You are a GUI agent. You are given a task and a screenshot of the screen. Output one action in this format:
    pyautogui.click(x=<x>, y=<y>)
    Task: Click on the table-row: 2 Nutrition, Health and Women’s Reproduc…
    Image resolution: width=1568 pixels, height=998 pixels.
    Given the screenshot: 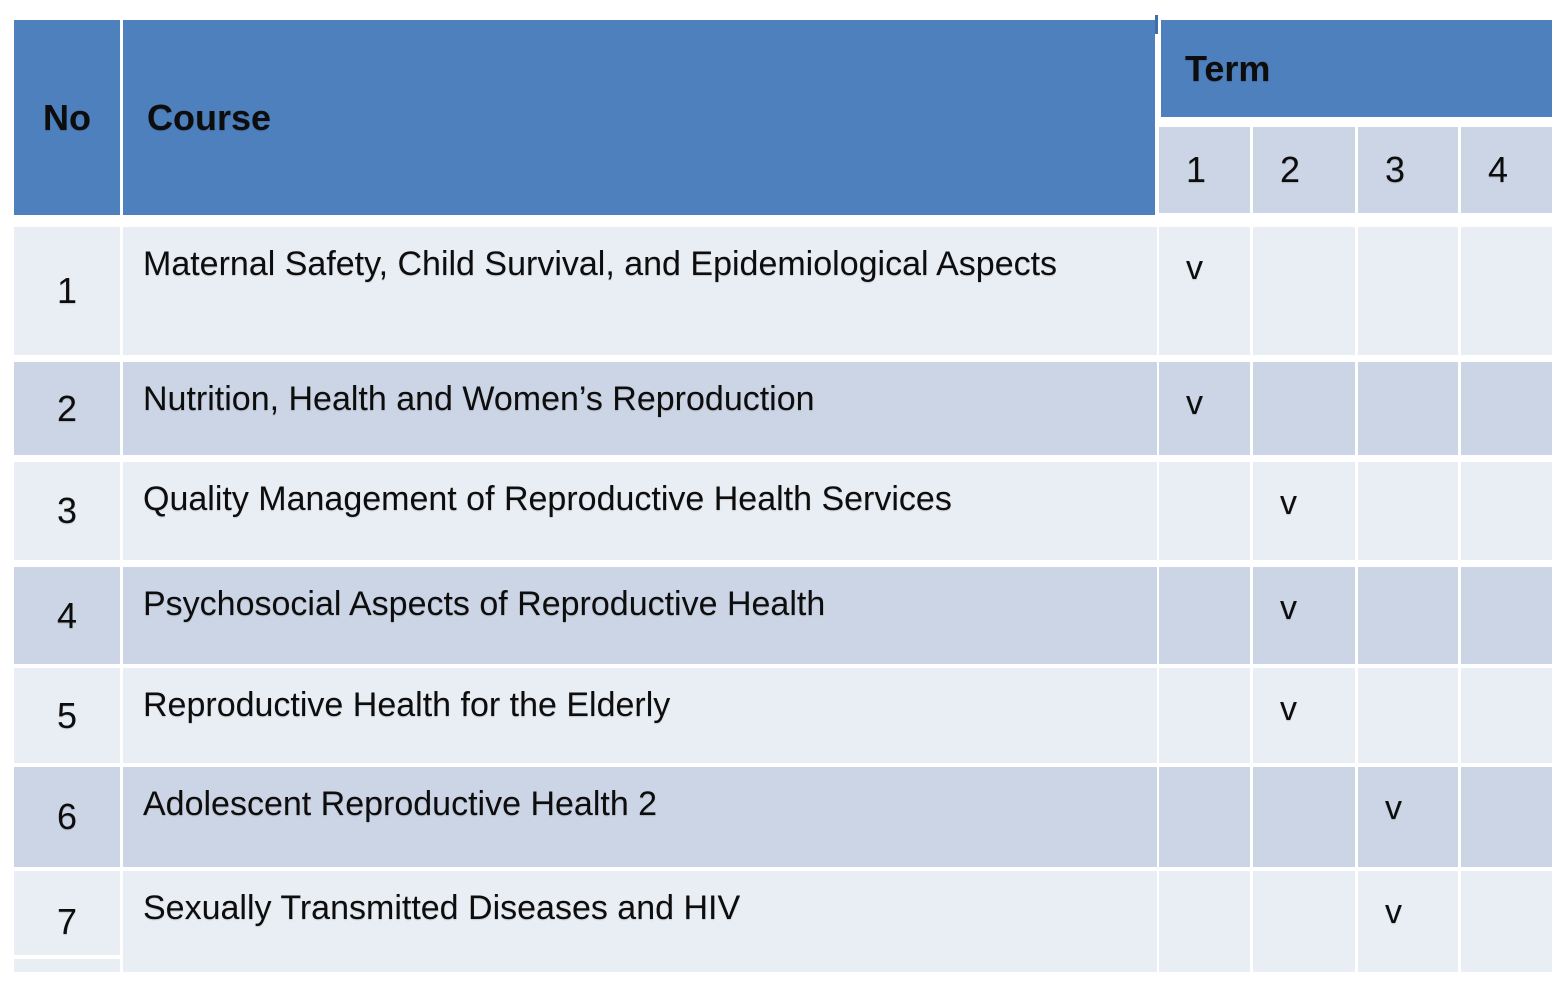 What is the action you would take?
    pyautogui.click(x=783, y=408)
    